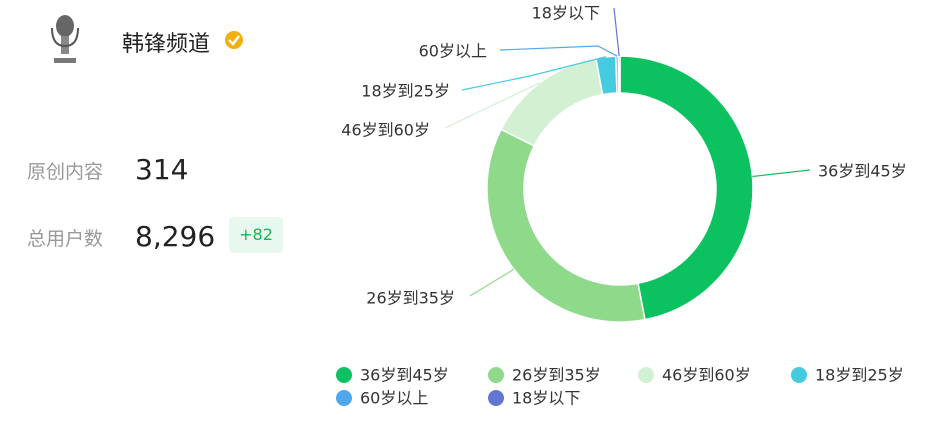 The width and height of the screenshot is (925, 421). What do you see at coordinates (162, 169) in the screenshot?
I see `stat-value: 314` at bounding box center [162, 169].